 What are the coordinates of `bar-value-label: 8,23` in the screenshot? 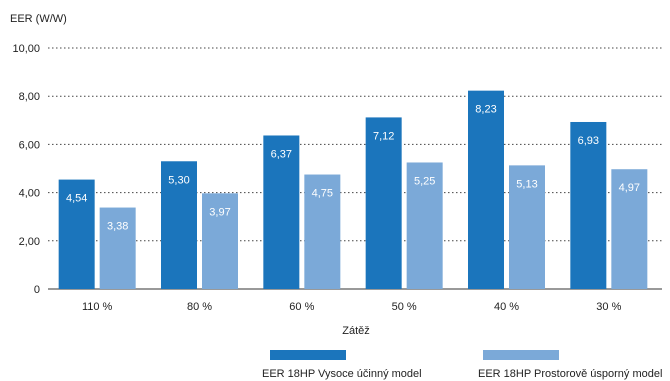 It's located at (485, 110).